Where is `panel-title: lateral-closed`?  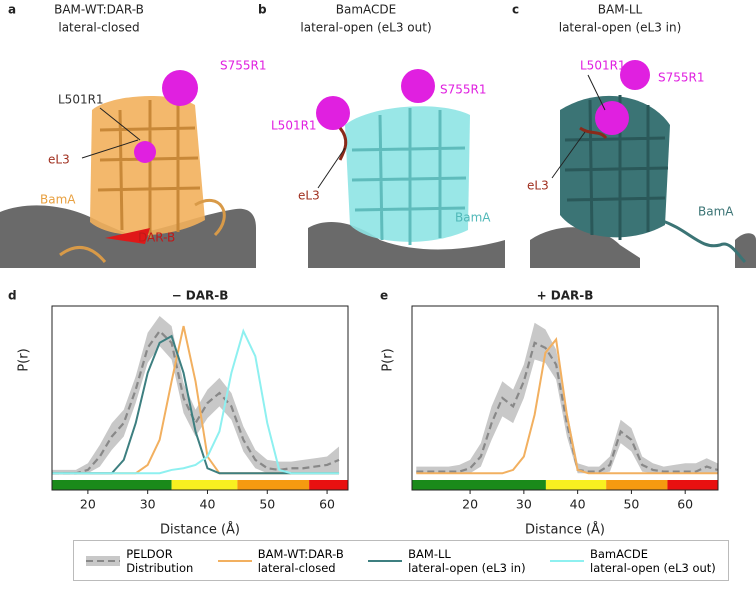 panel-title: lateral-closed is located at coordinates (98, 28).